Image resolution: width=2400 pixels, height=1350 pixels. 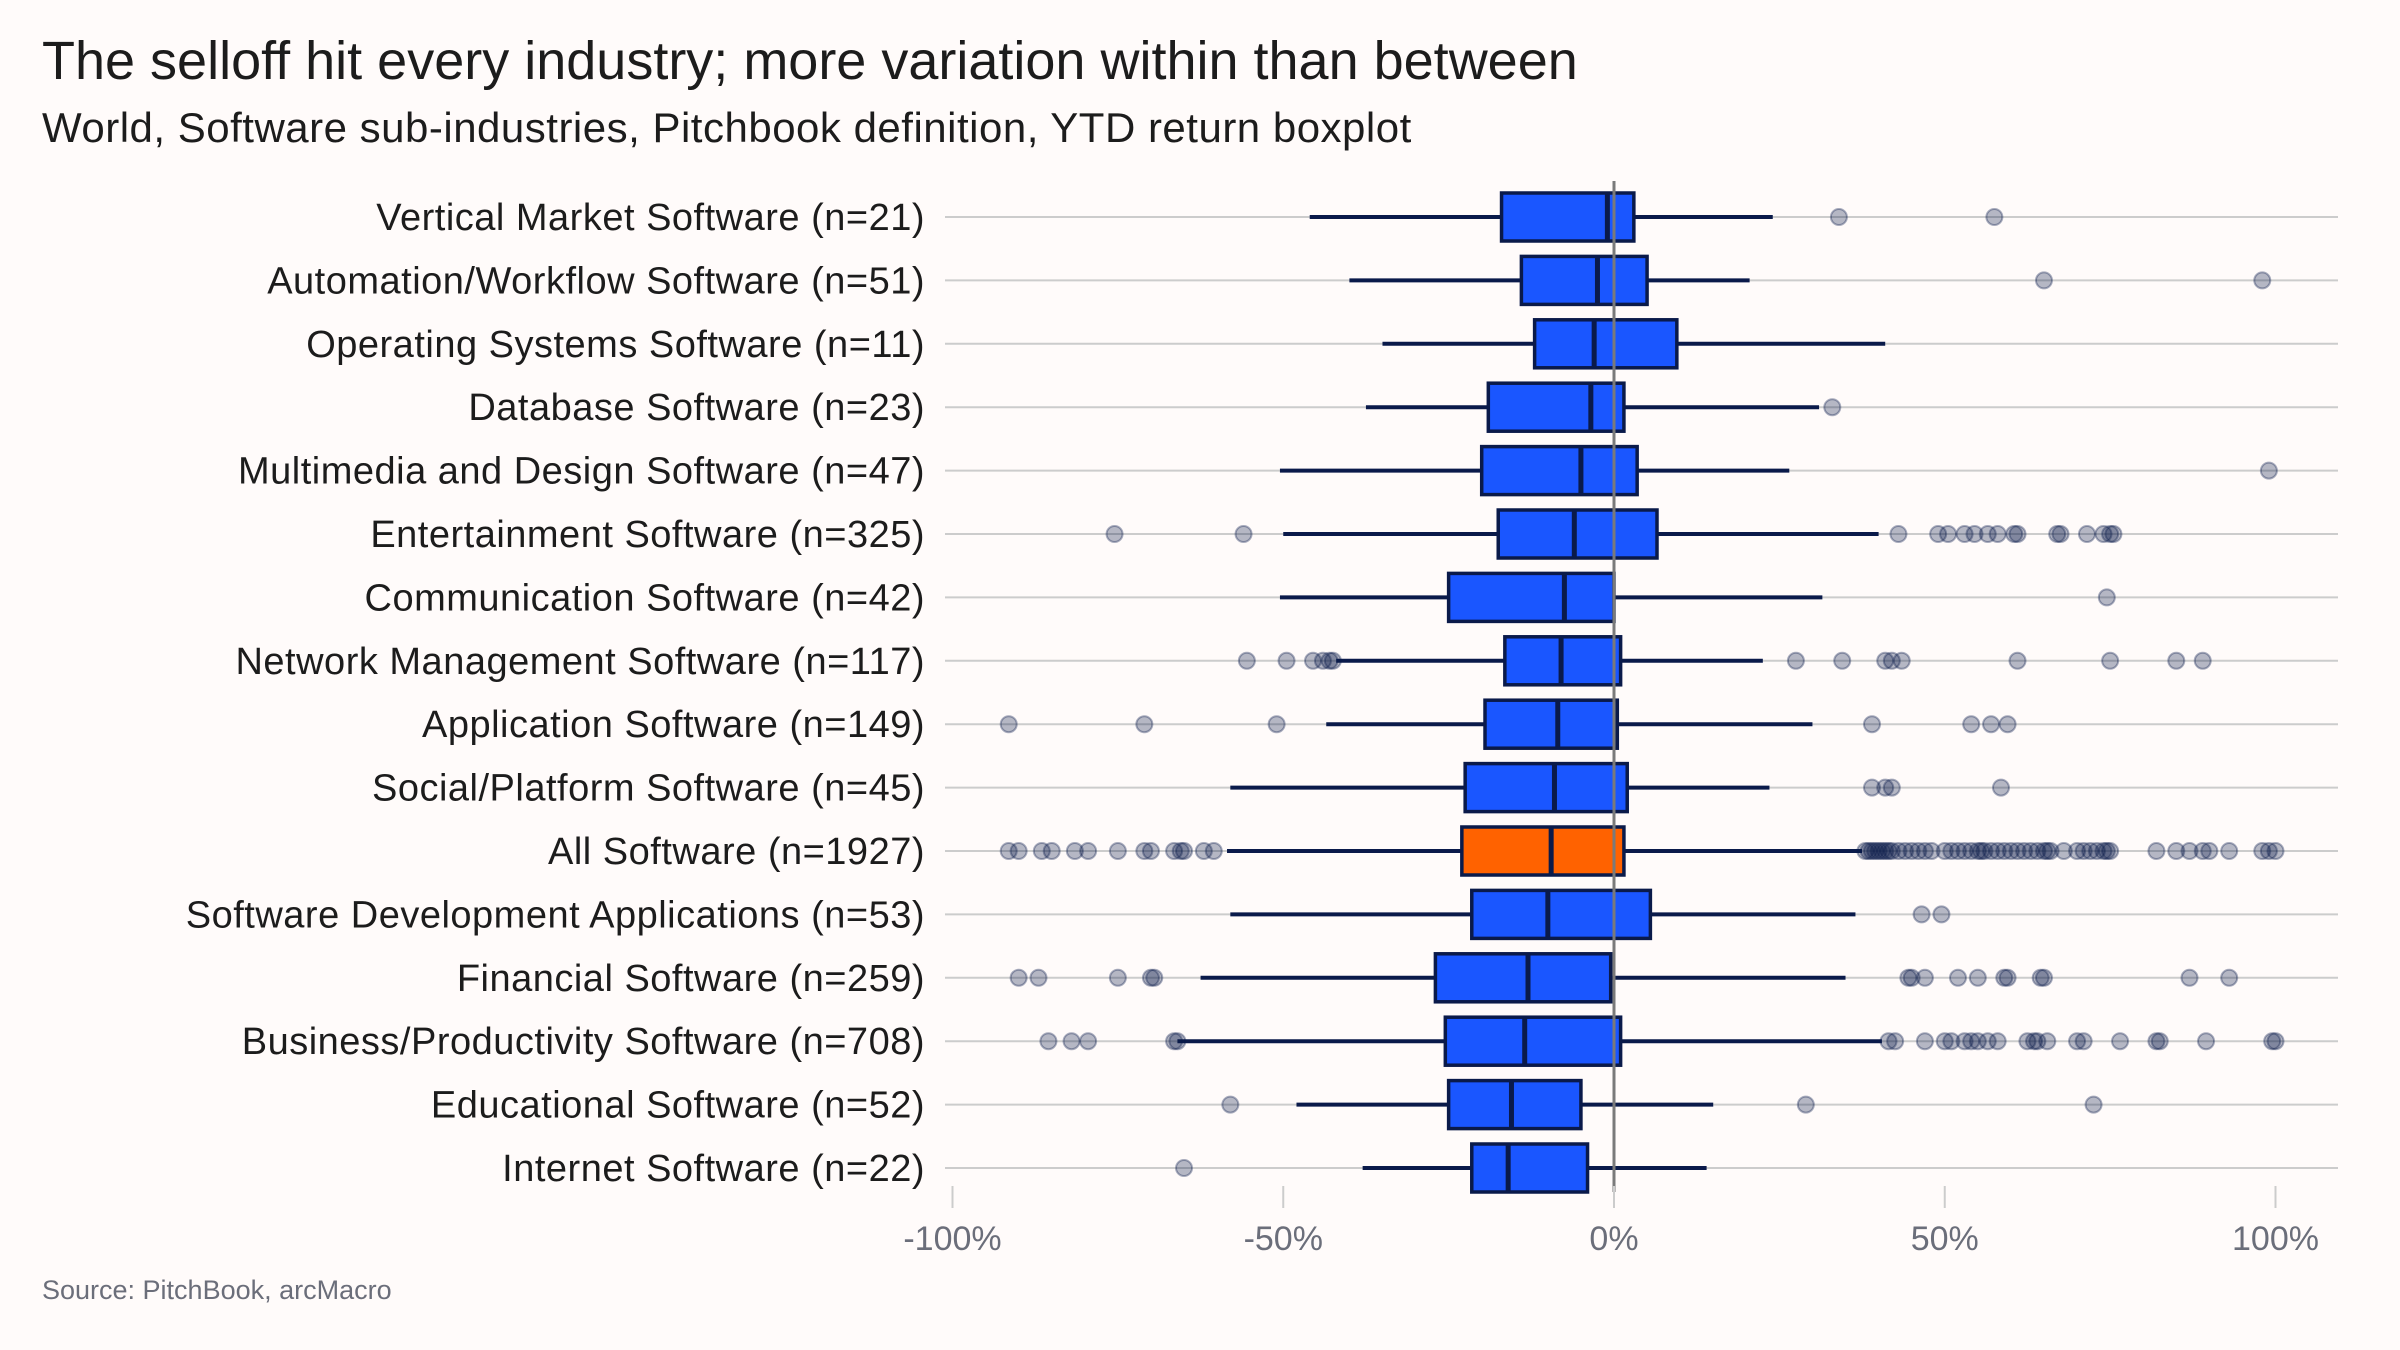 I want to click on x-tick-label: -100%, so click(x=952, y=1239).